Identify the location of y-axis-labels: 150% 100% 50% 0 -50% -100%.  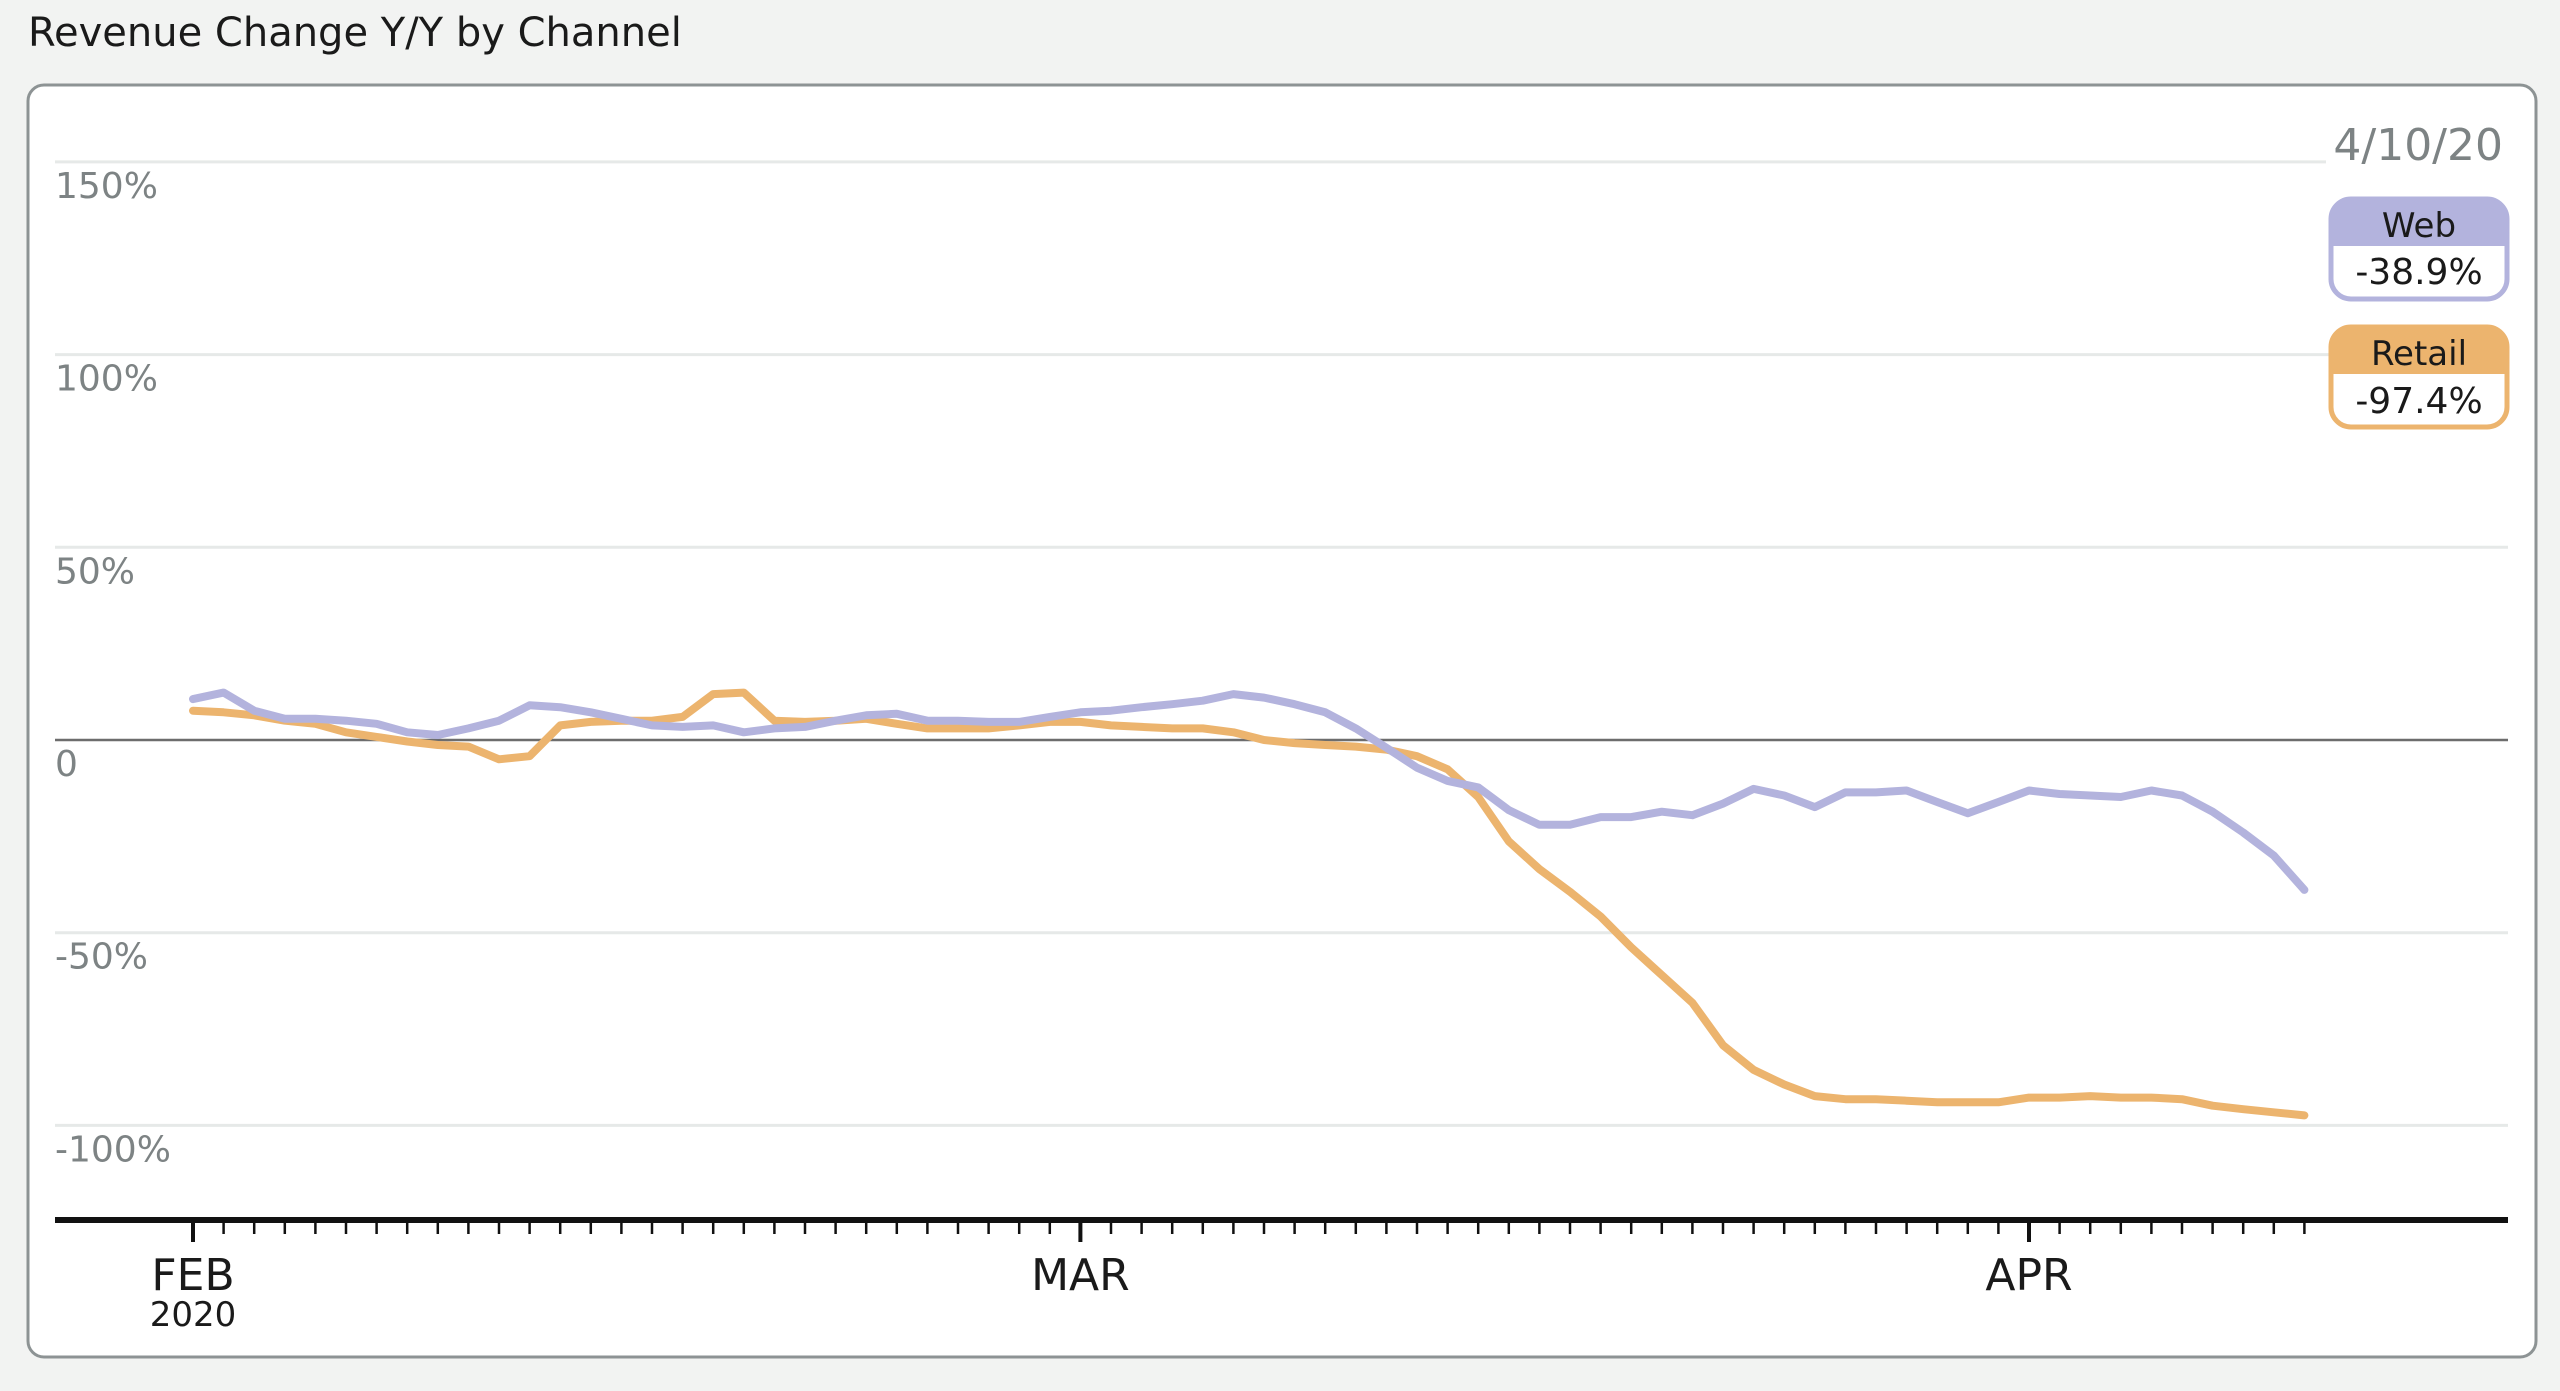
(113, 668).